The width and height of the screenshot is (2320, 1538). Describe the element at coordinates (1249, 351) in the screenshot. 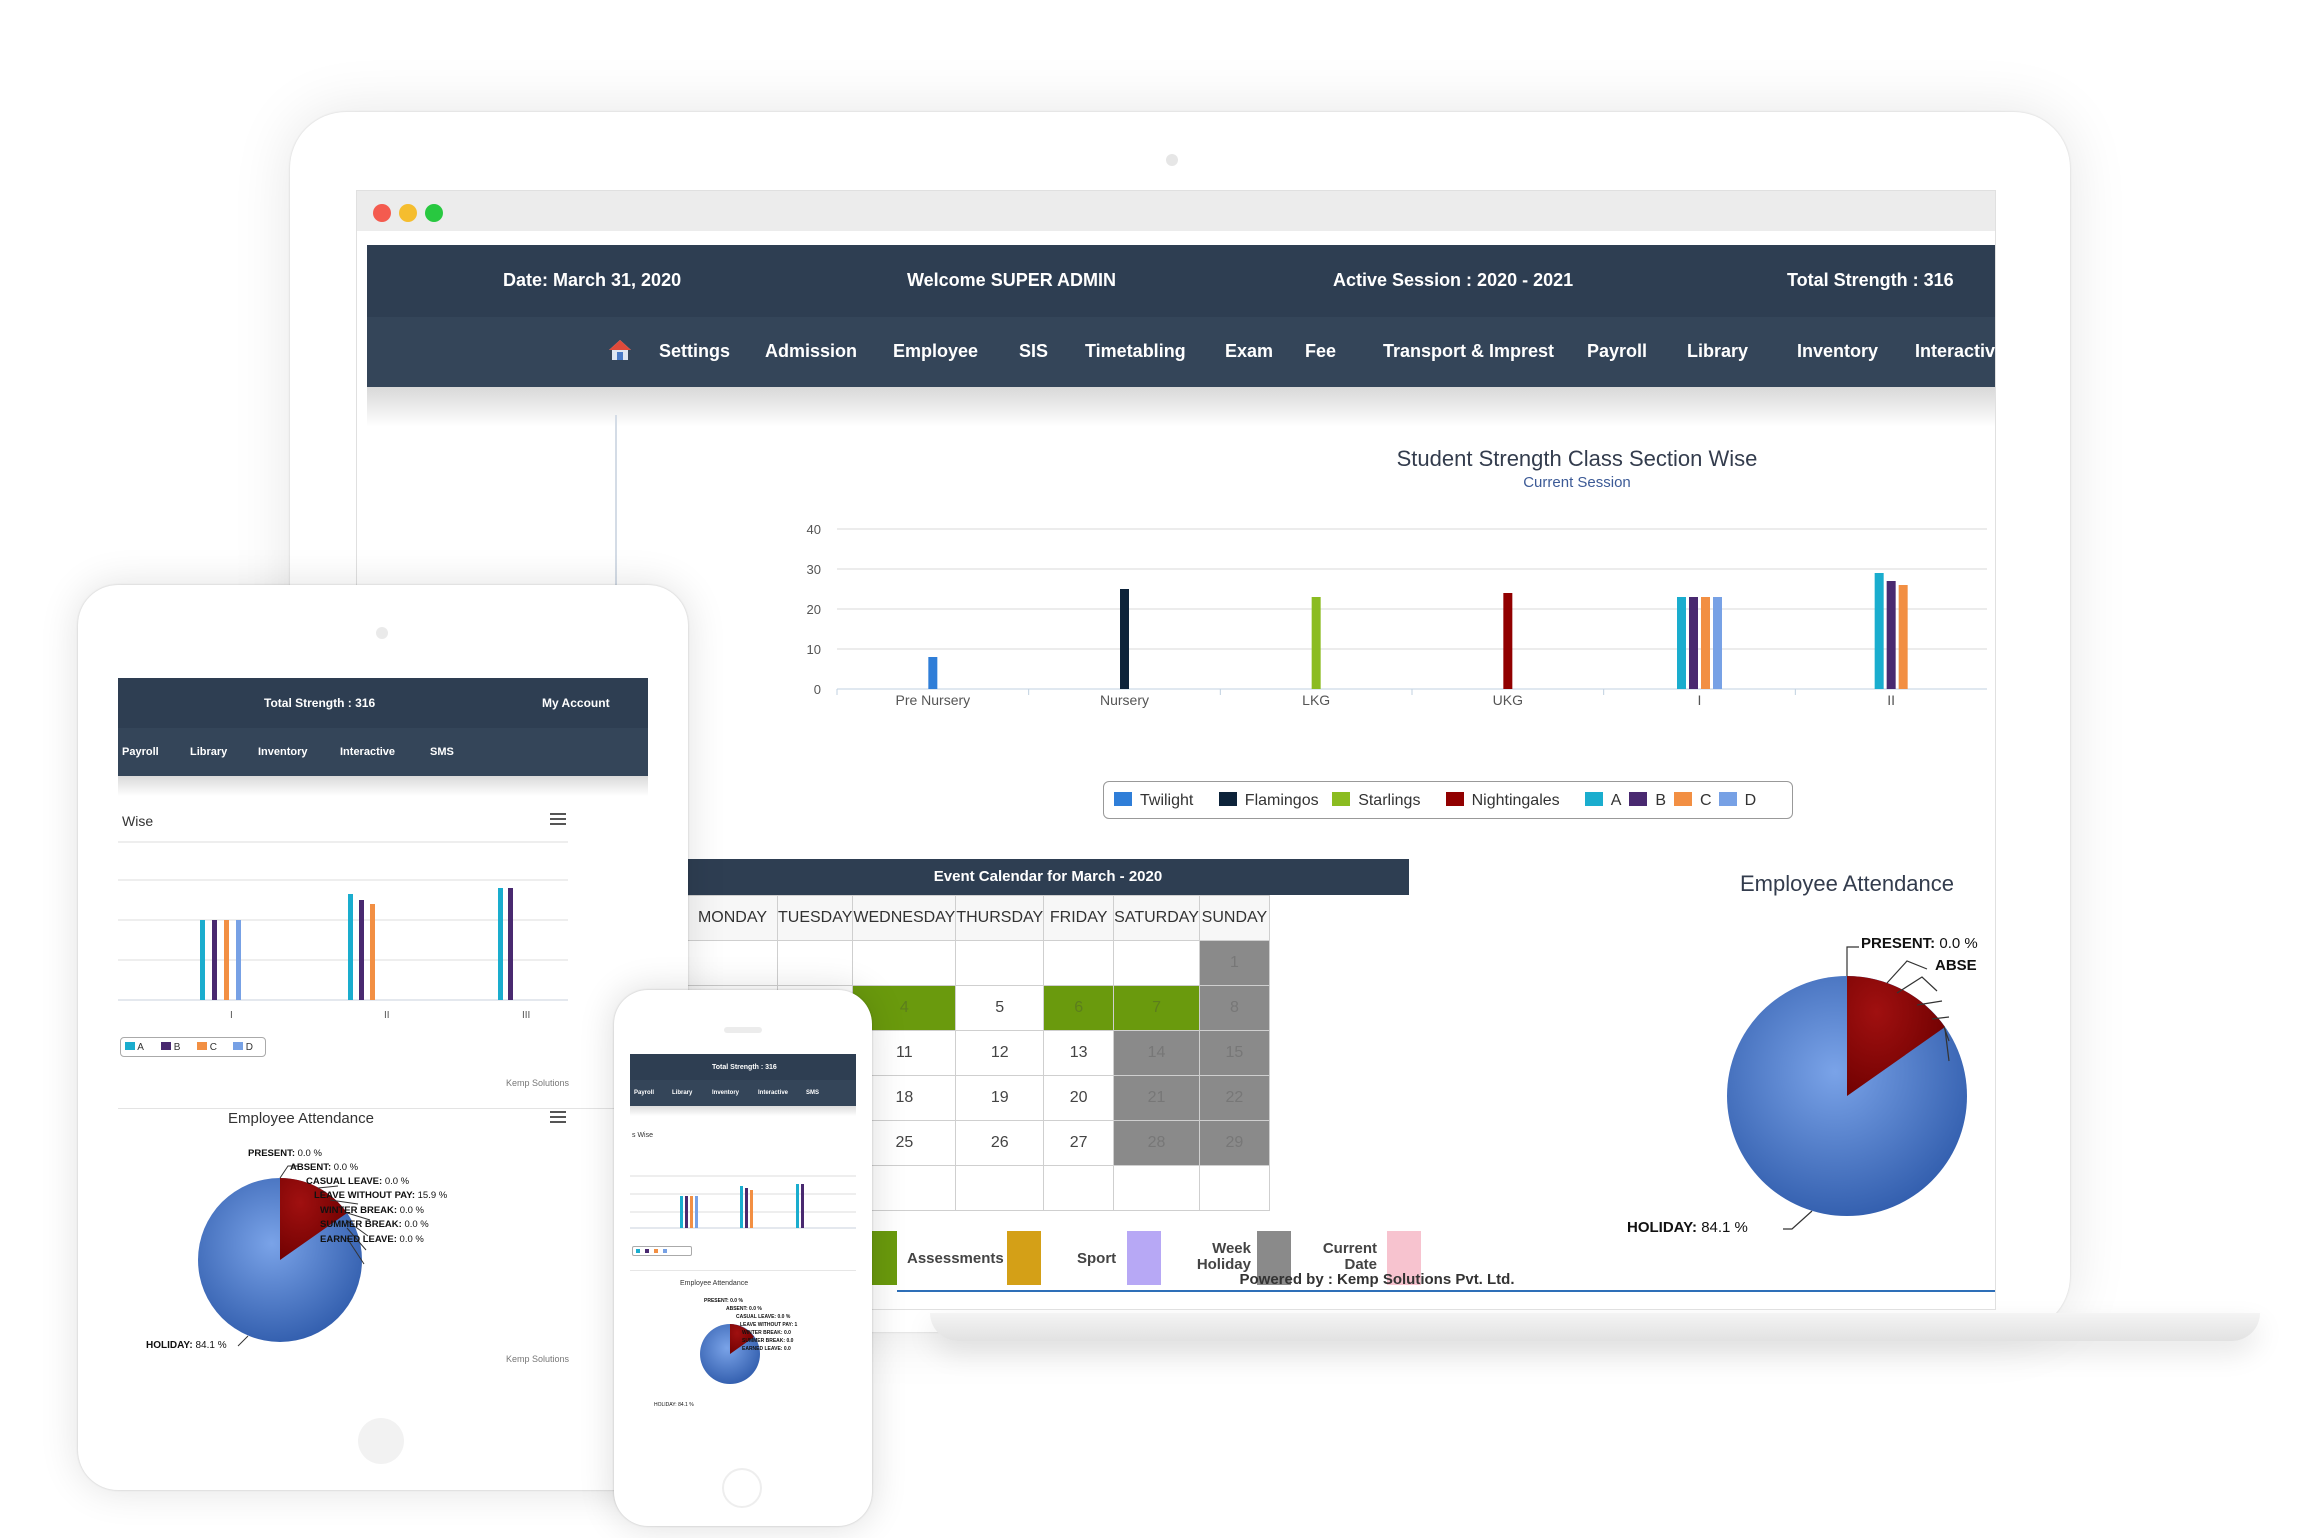

I see `nav-exam: Exam` at that location.